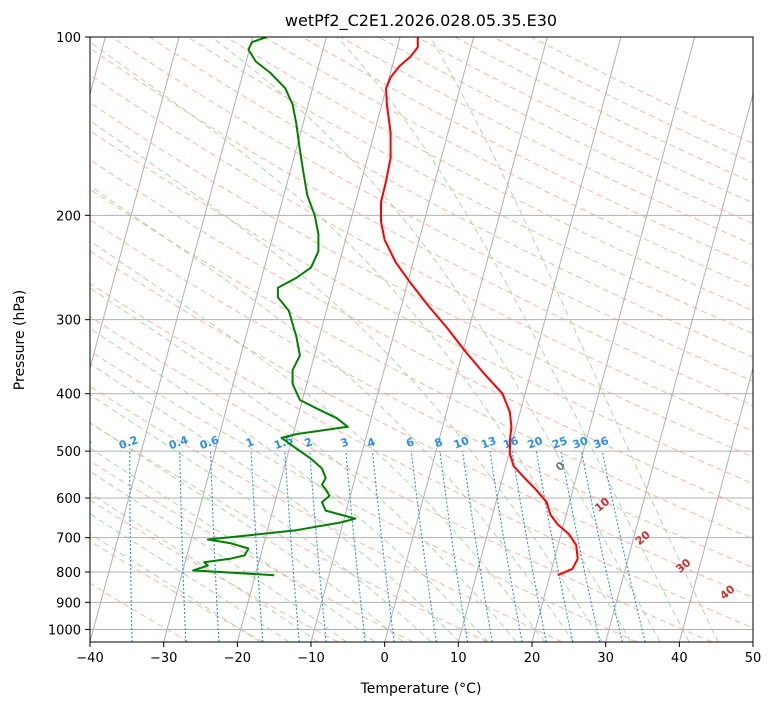 The width and height of the screenshot is (775, 708). What do you see at coordinates (69, 334) in the screenshot?
I see `y-axis-ticks: 100 200 300 400 500 600 700 800 900 1000` at bounding box center [69, 334].